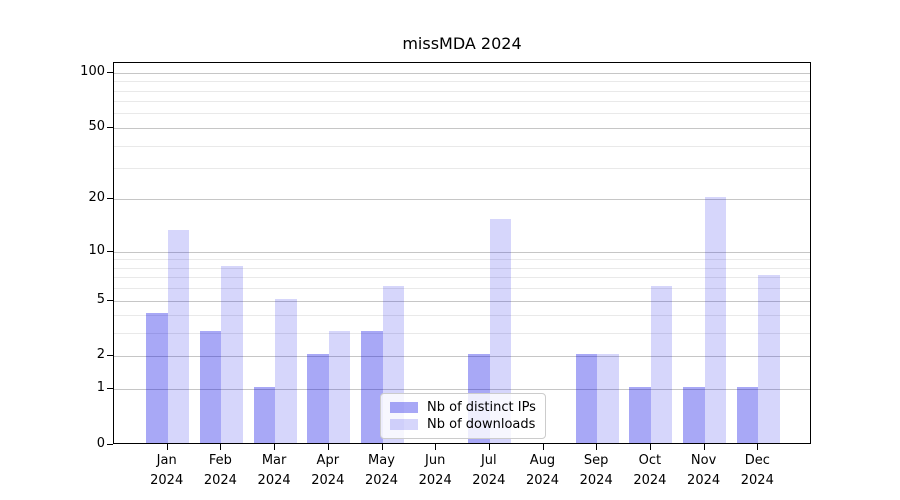 The width and height of the screenshot is (900, 500). What do you see at coordinates (167, 470) in the screenshot?
I see `x-tick-label-jan-2024: Jan 2024` at bounding box center [167, 470].